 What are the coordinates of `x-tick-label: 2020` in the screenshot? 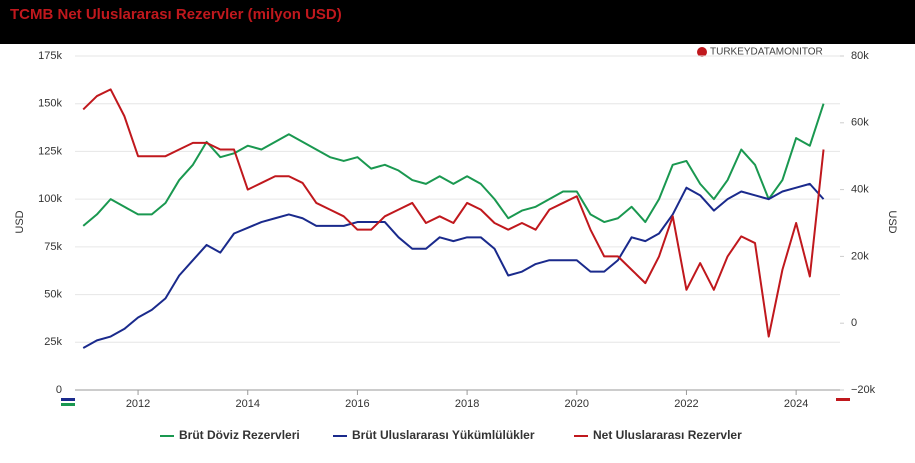 It's located at (577, 404).